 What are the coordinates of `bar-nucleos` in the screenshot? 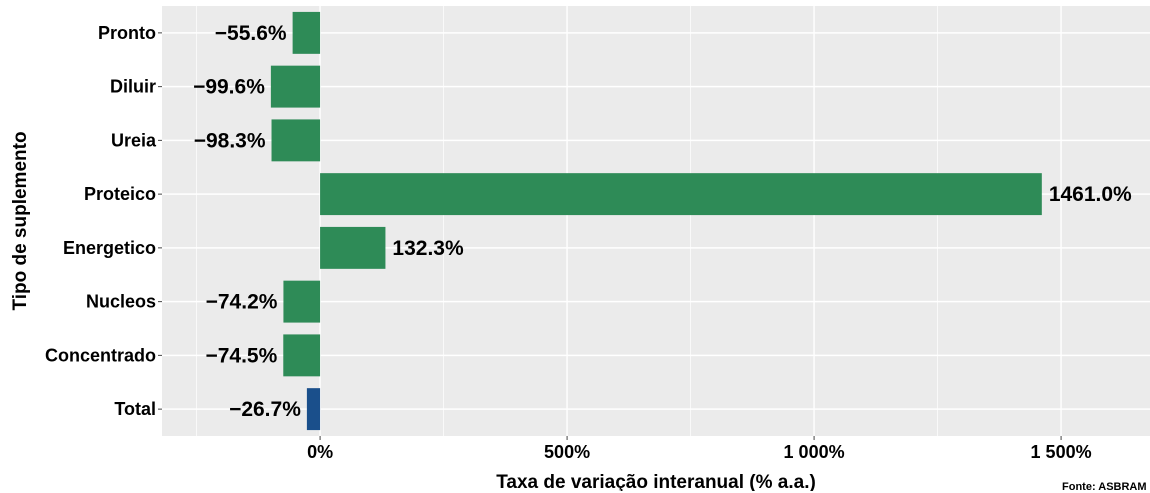 It's located at (302, 301).